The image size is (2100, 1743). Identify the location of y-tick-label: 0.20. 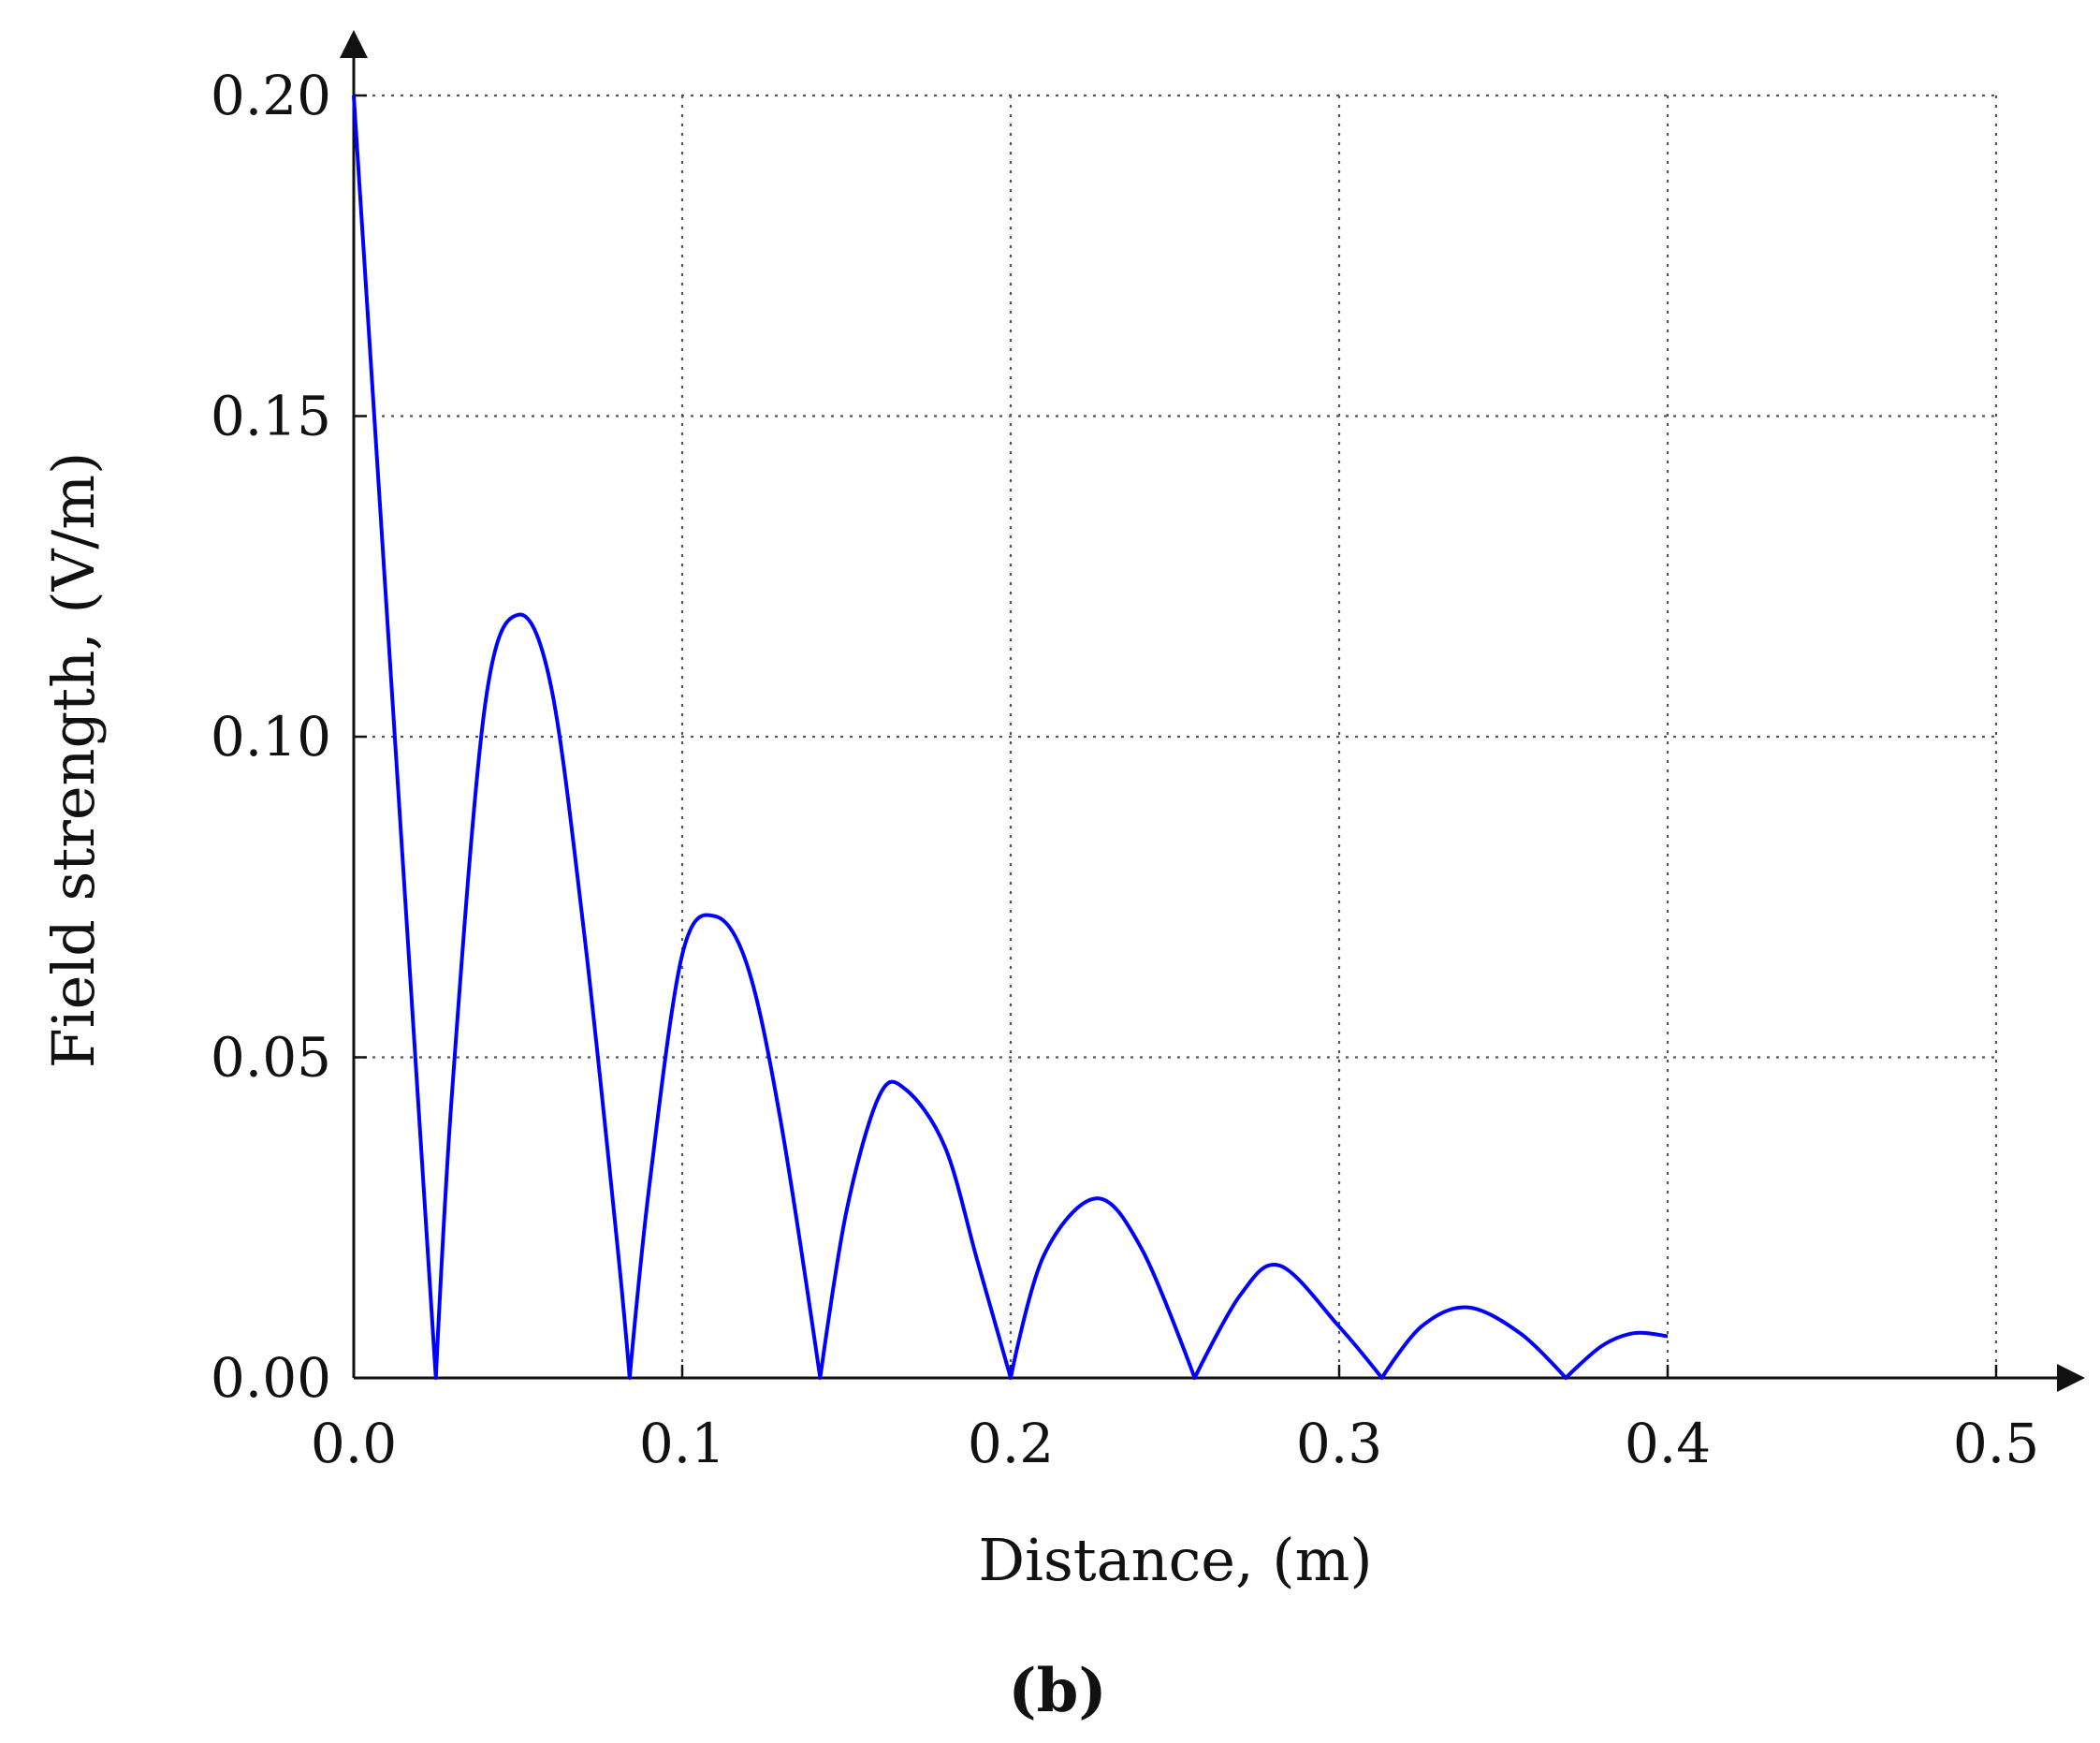
(271, 95).